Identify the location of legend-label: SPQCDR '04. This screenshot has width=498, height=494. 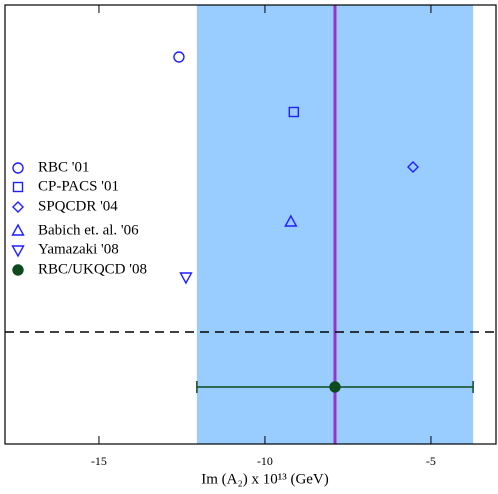
(78, 206).